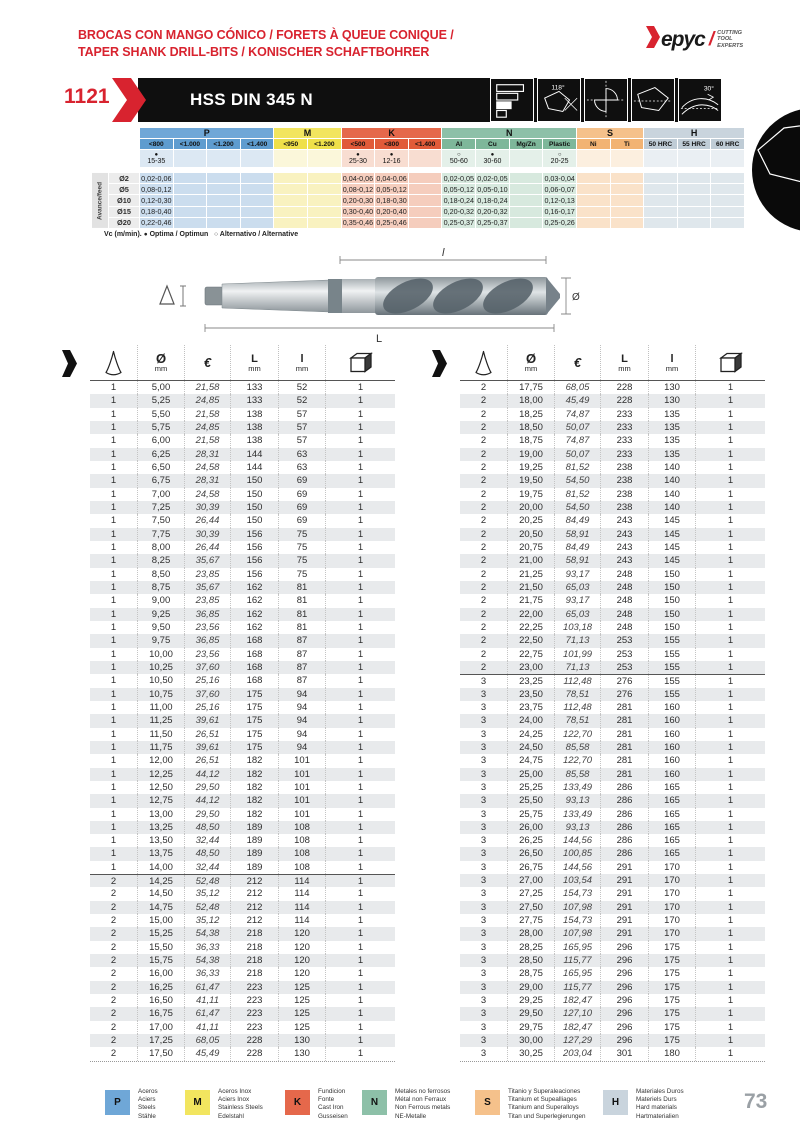  I want to click on catalog-row: 2 14,25 52,48 212 114 1, so click(242, 881).